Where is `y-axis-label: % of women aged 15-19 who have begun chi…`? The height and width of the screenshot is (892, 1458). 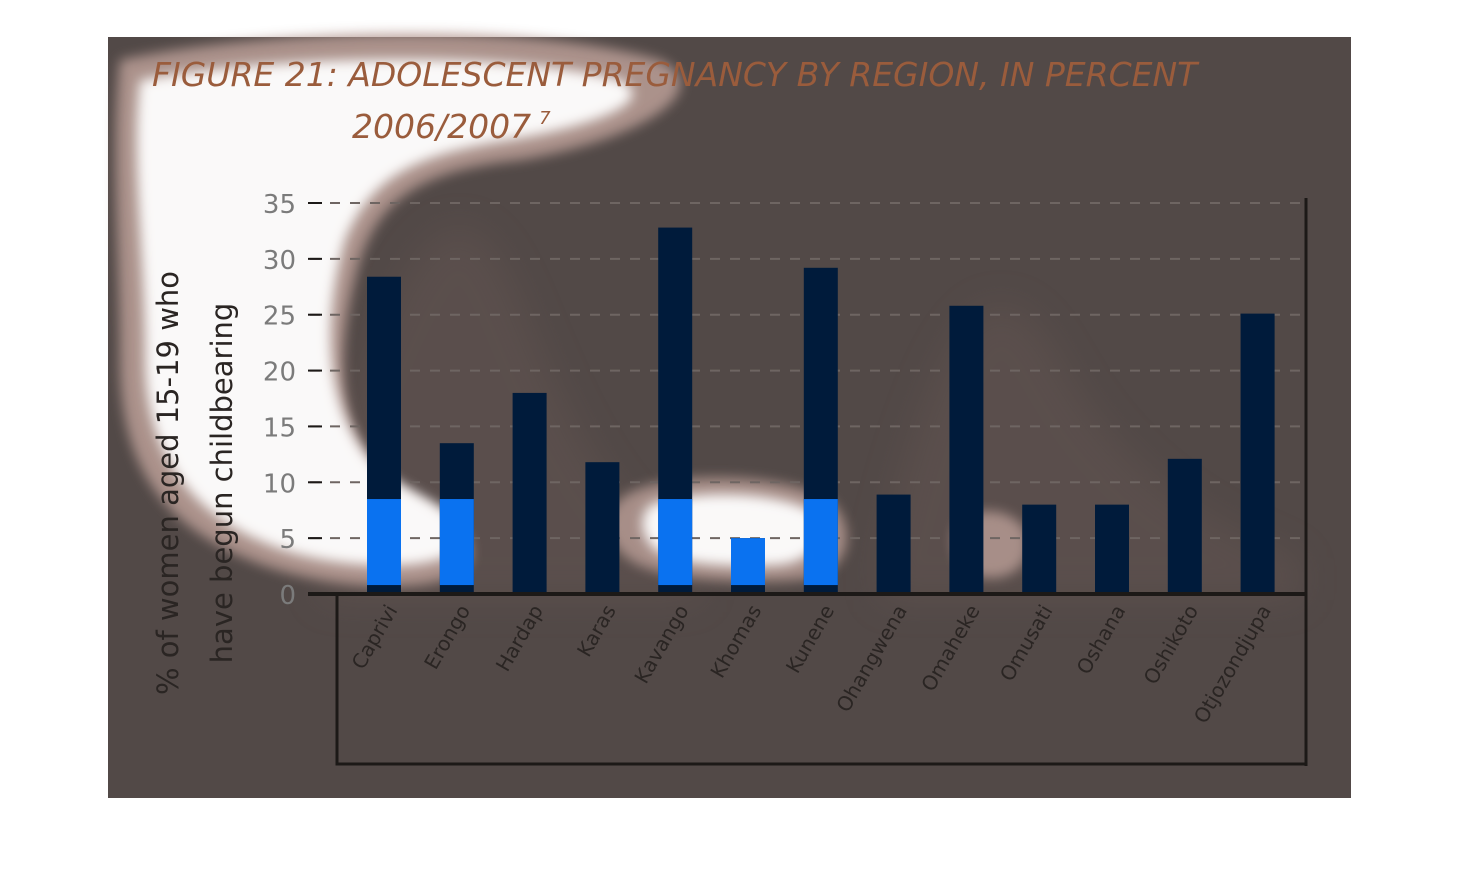 y-axis-label: % of women aged 15-19 who have begun chi… is located at coordinates (195, 483).